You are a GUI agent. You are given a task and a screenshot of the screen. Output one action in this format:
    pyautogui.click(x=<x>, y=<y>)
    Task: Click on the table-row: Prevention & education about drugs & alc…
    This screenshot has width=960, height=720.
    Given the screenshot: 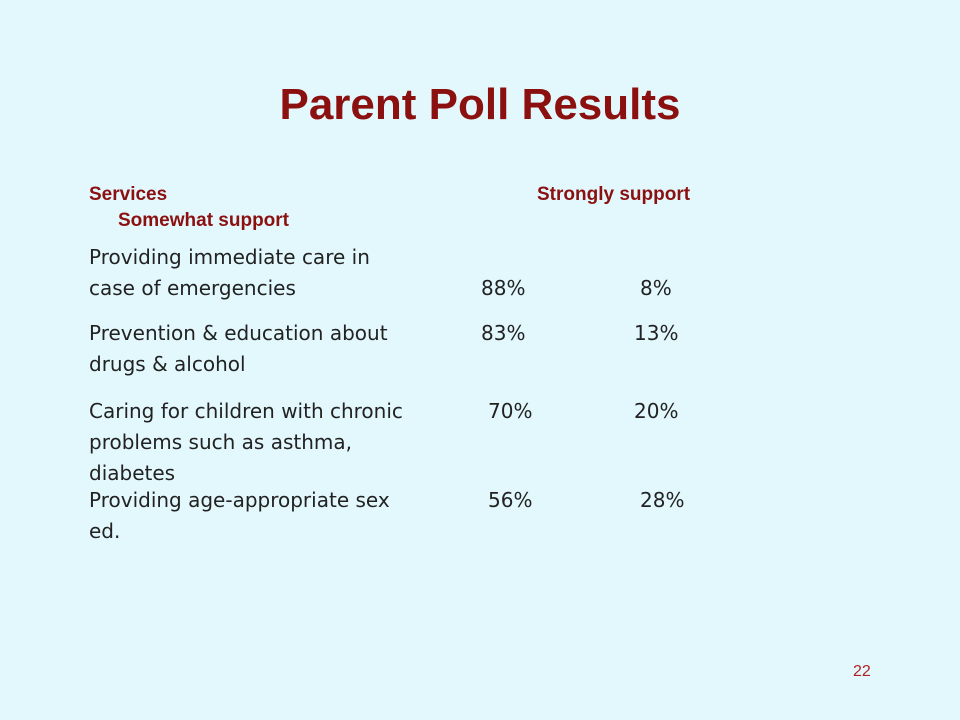 What is the action you would take?
    pyautogui.click(x=439, y=349)
    